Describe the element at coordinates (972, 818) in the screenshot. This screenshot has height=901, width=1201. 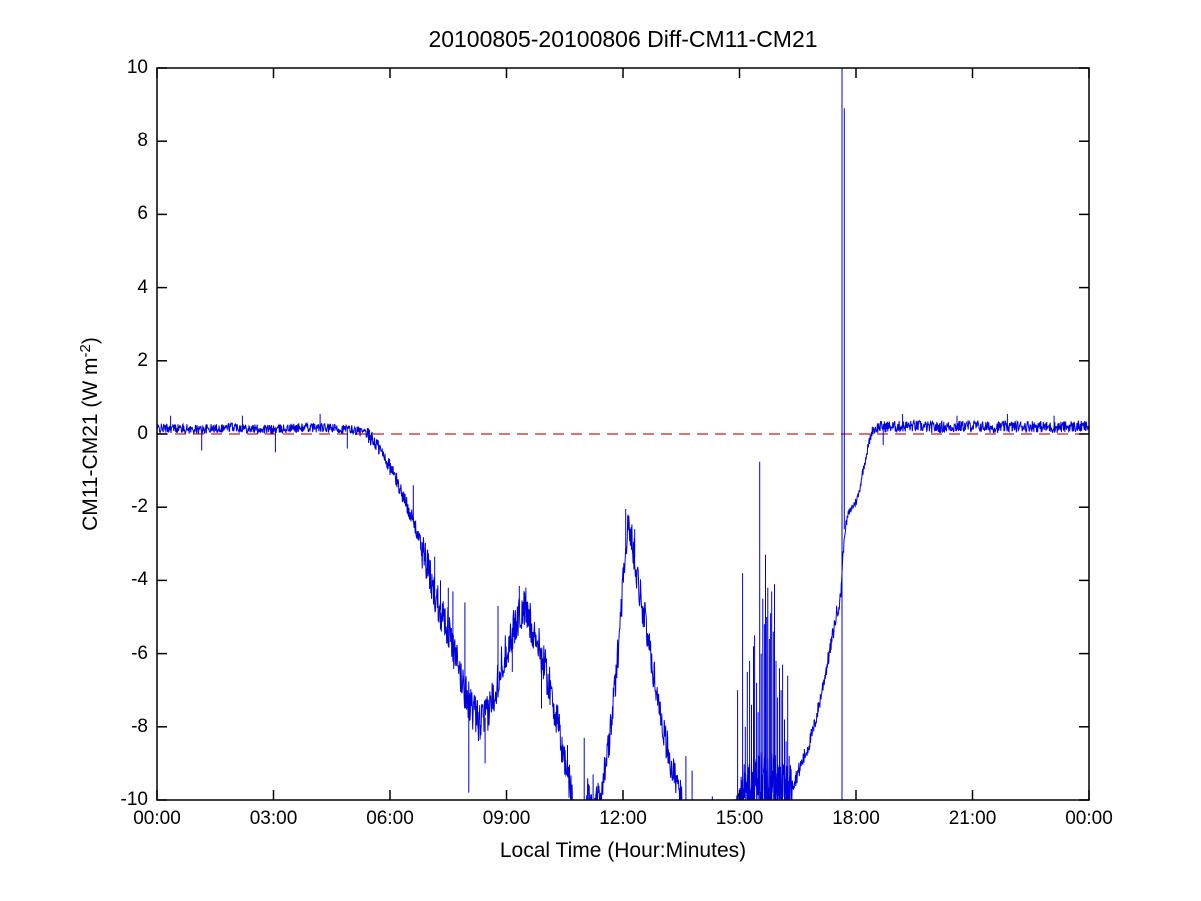
I see `x-tick-label: 21:00` at that location.